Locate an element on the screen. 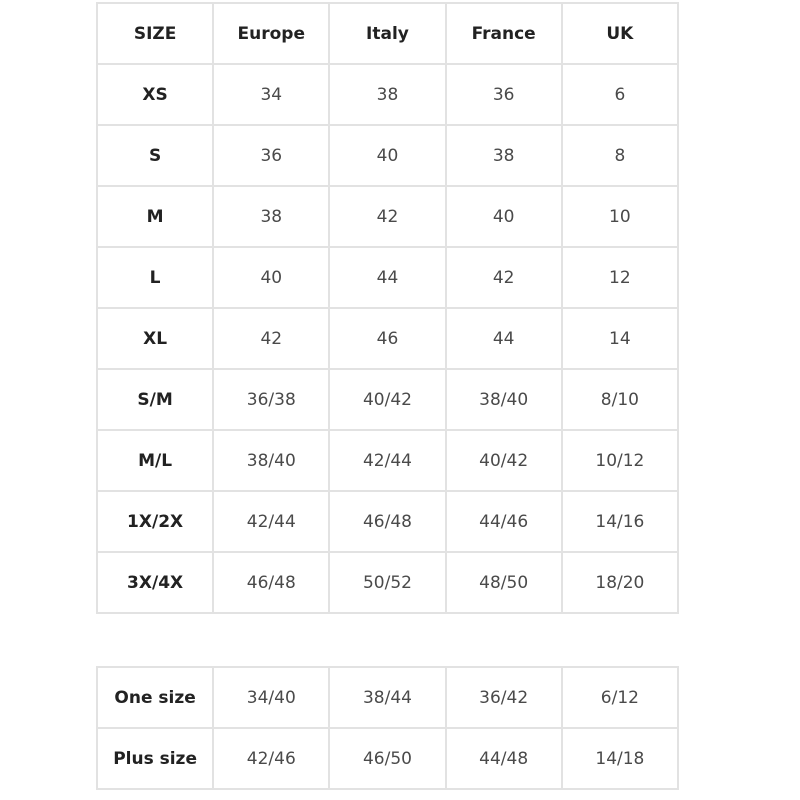 The width and height of the screenshot is (800, 800). table-row: XS 34 38 36 6 is located at coordinates (387, 94).